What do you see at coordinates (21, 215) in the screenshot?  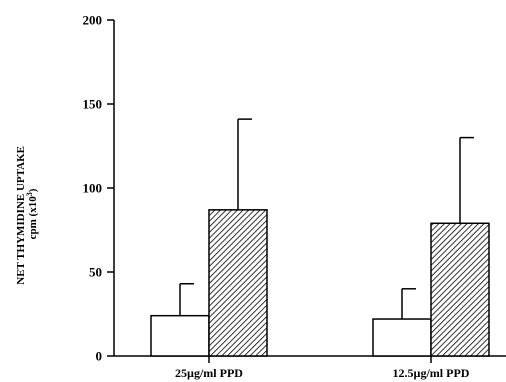 I see `y-axis-label-line1: NET THYMIDINE UPTAKE` at bounding box center [21, 215].